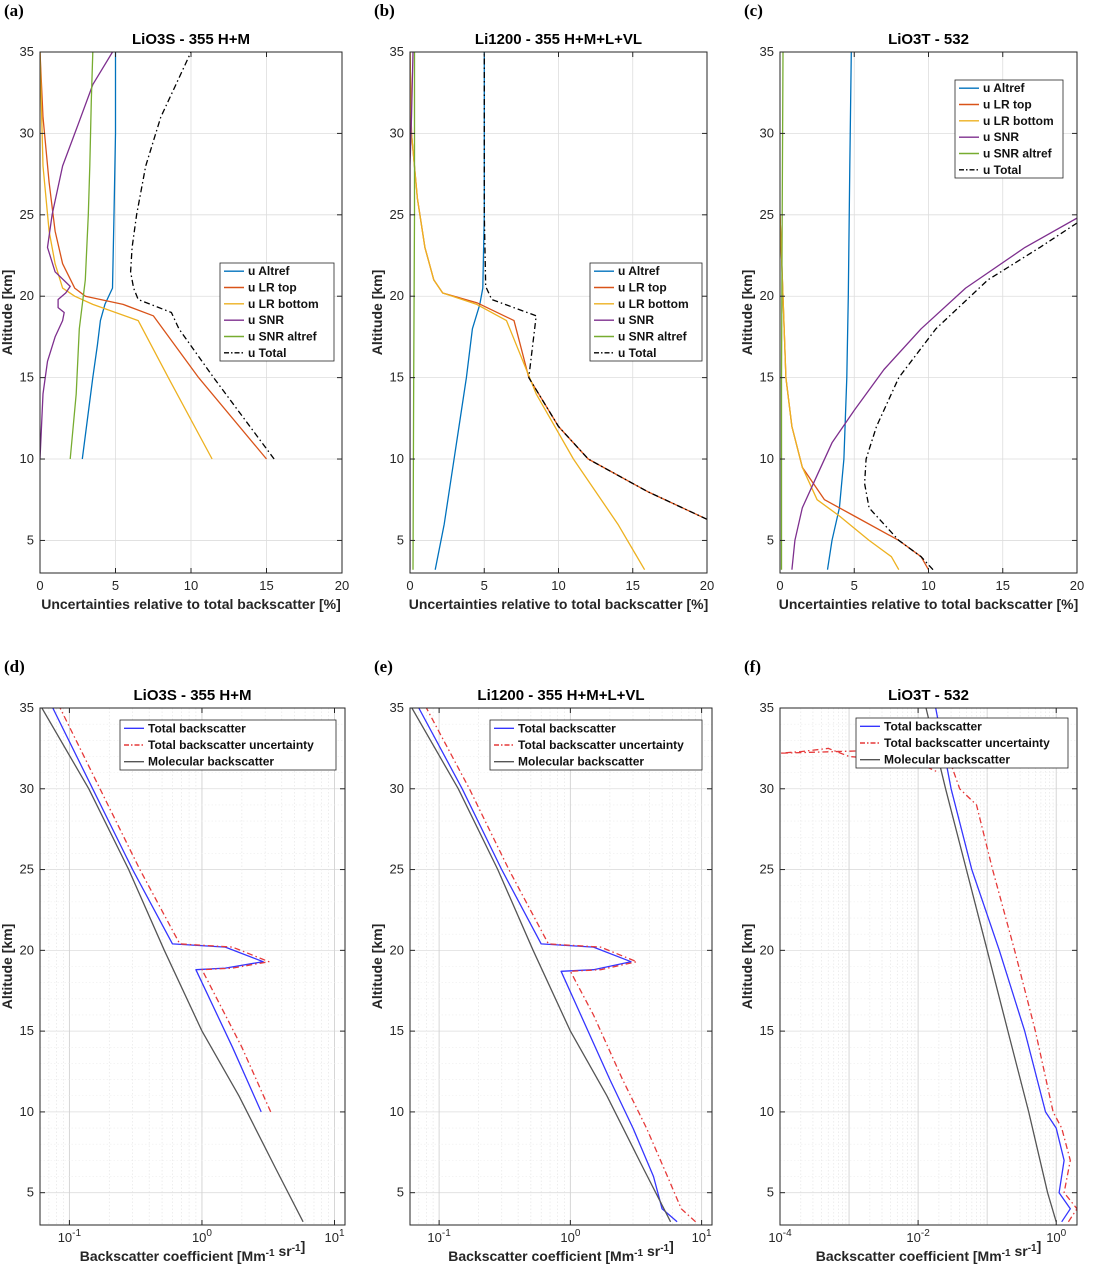  I want to click on x-tick-label: 10¹, so click(702, 1236).